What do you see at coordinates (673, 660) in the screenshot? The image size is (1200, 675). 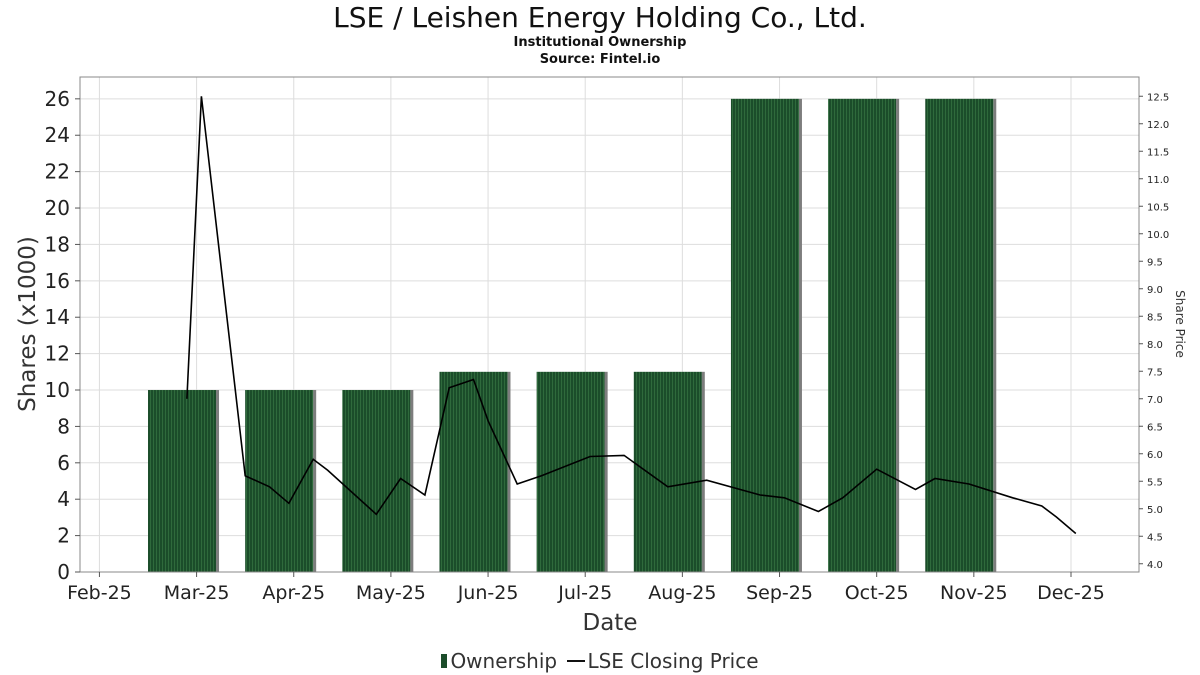 I see `legend-price-label: LSE Closing Price` at bounding box center [673, 660].